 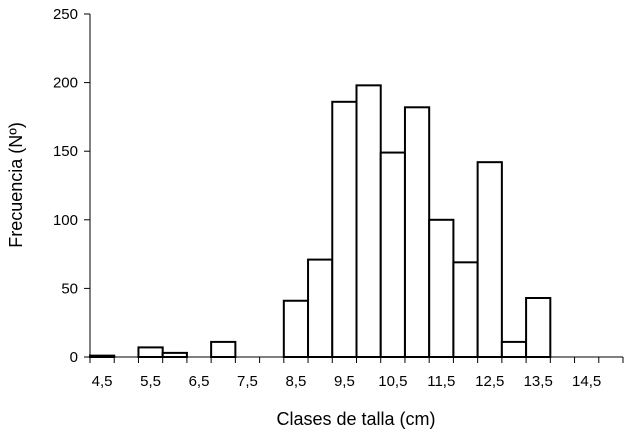 I want to click on y-axis-title: Frecuencia (Nº), so click(x=16, y=185).